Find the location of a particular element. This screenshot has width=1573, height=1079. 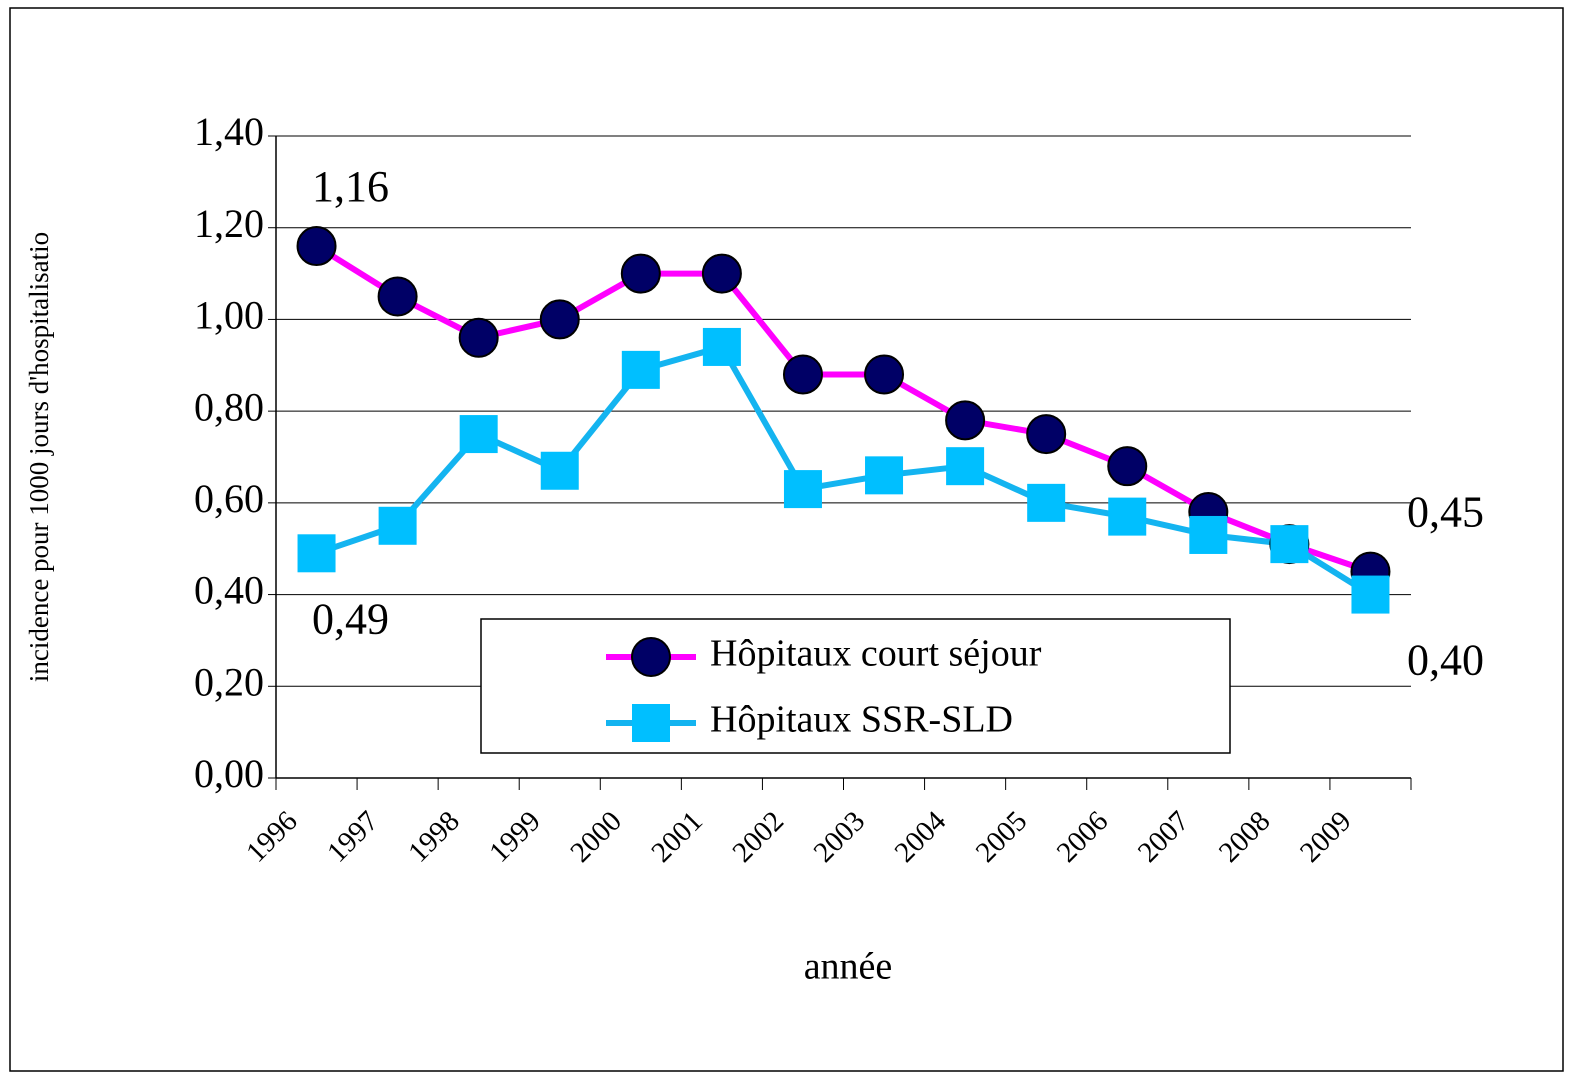

y-tick-label: 0,00 is located at coordinates (229, 773).